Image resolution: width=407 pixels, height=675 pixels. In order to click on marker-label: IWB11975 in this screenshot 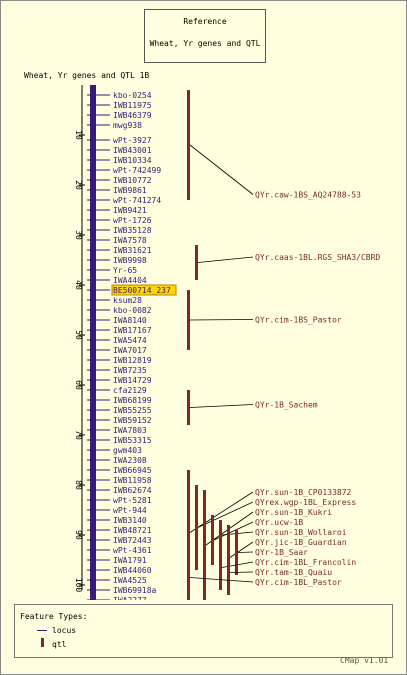, I will do `click(132, 105)`.